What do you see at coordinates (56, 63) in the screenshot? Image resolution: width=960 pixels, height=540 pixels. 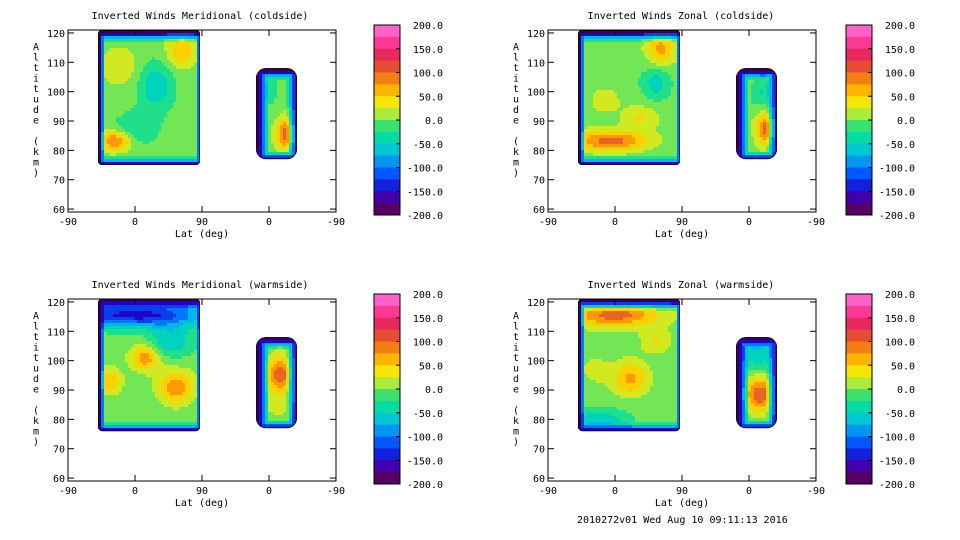 I see `y-tick-label: 110` at bounding box center [56, 63].